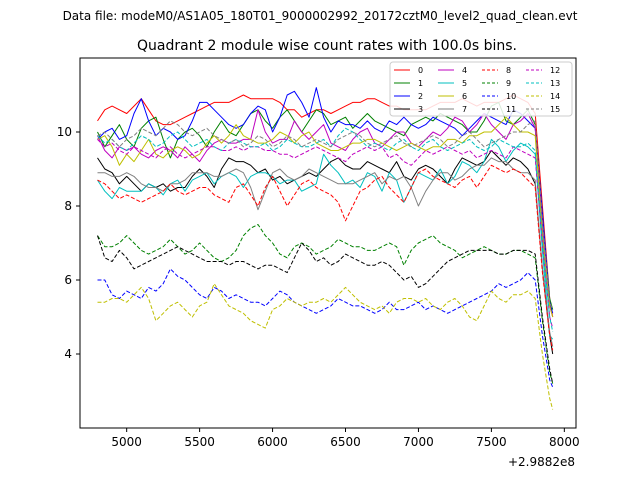  Describe the element at coordinates (555, 96) in the screenshot. I see `legend-label-14: 14` at that location.